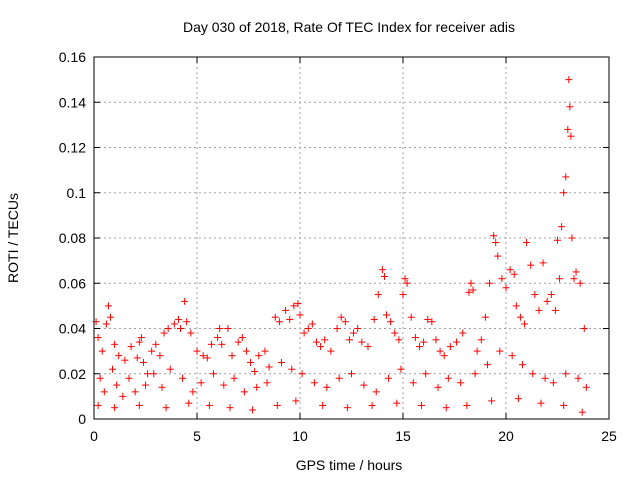 The width and height of the screenshot is (640, 480). What do you see at coordinates (197, 436) in the screenshot?
I see `x-tick-label: 5` at bounding box center [197, 436].